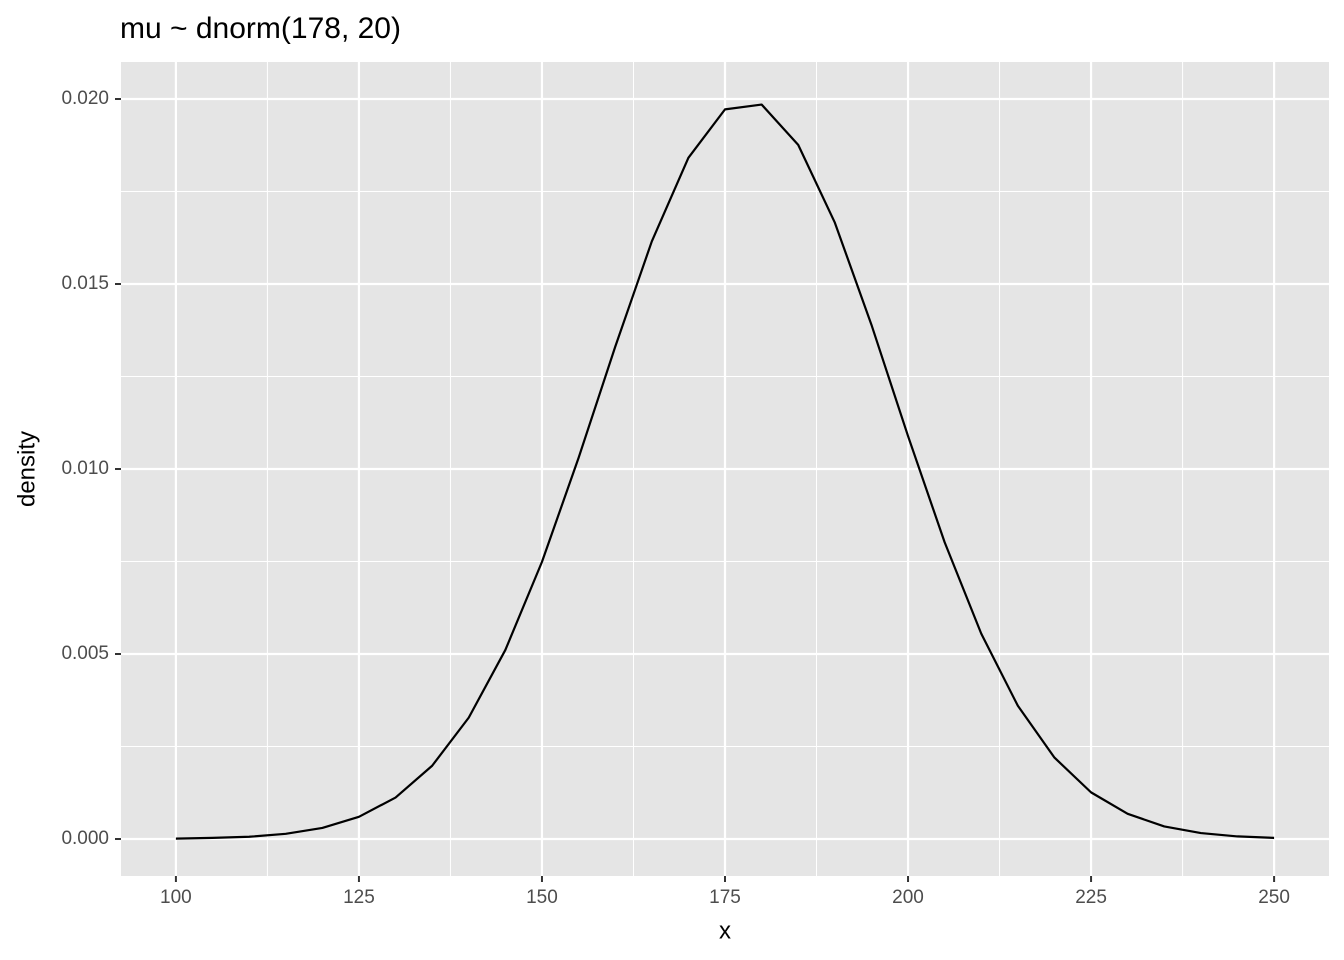 Image resolution: width=1344 pixels, height=960 pixels. Describe the element at coordinates (908, 897) in the screenshot. I see `x-tick-label: 200` at that location.